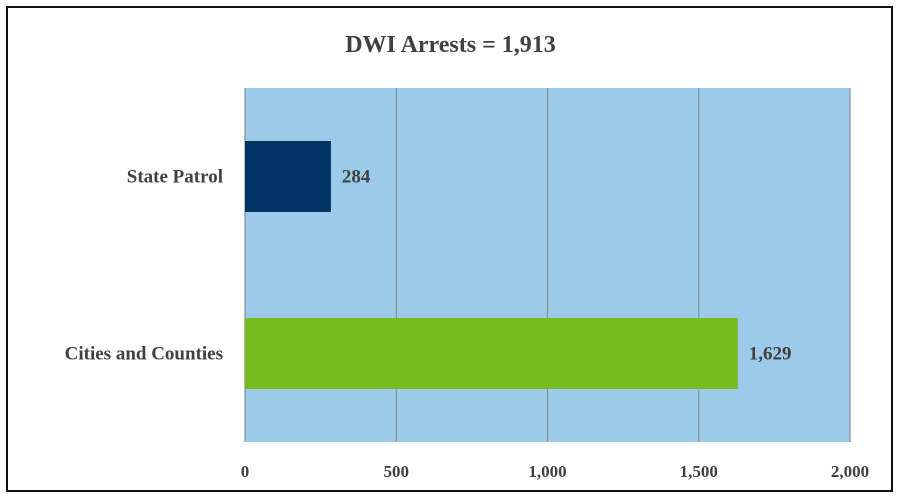 The image size is (901, 500). Describe the element at coordinates (547, 471) in the screenshot. I see `x-tick-label: 1,000` at that location.